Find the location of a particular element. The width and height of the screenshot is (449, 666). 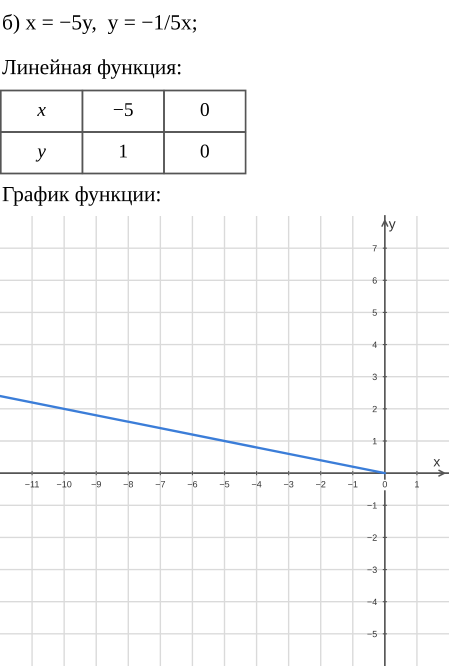

y-tick-label: 1 is located at coordinates (374, 441).